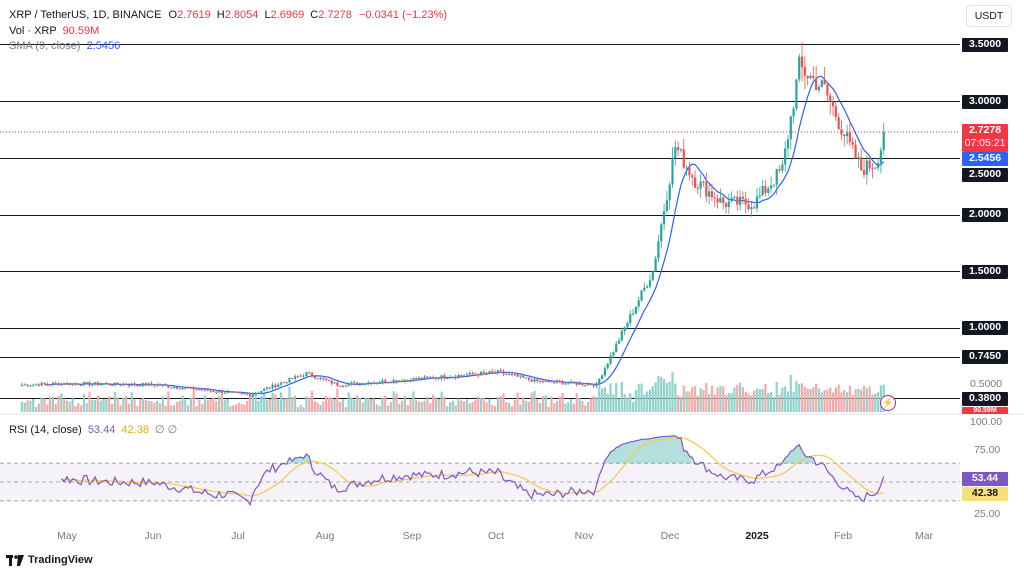  Describe the element at coordinates (888, 403) in the screenshot. I see `bolt-icon: ⚡` at that location.